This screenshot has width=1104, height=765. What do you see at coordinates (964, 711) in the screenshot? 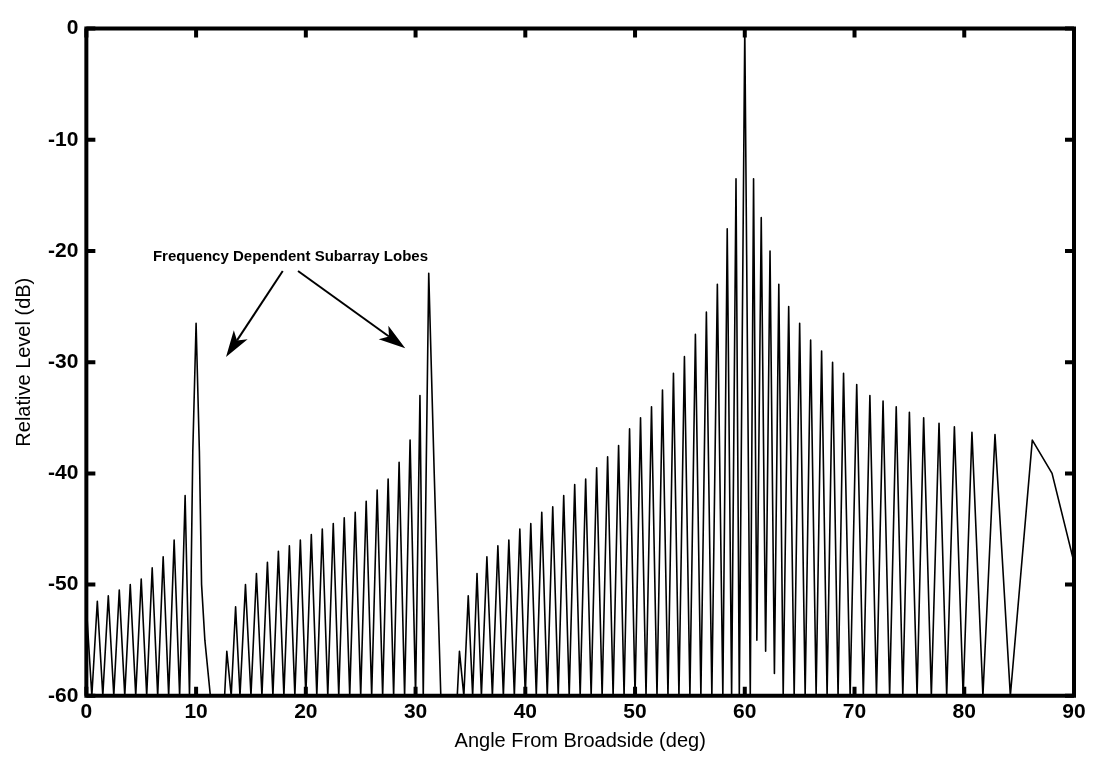
I see `x-tick-label: 80` at bounding box center [964, 711].